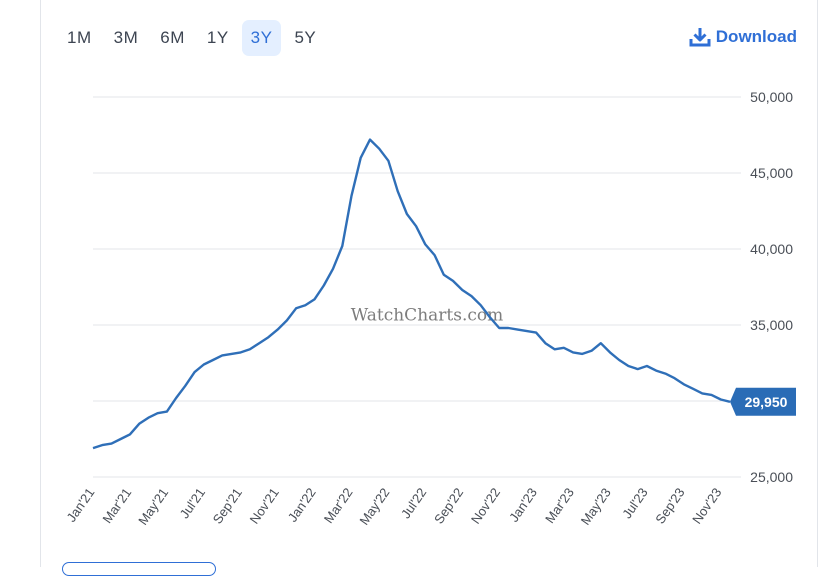 This screenshot has width=825, height=576. Describe the element at coordinates (191, 38) in the screenshot. I see `range-selector: 1M 3M 6M 1Y 3Y 5Y` at that location.